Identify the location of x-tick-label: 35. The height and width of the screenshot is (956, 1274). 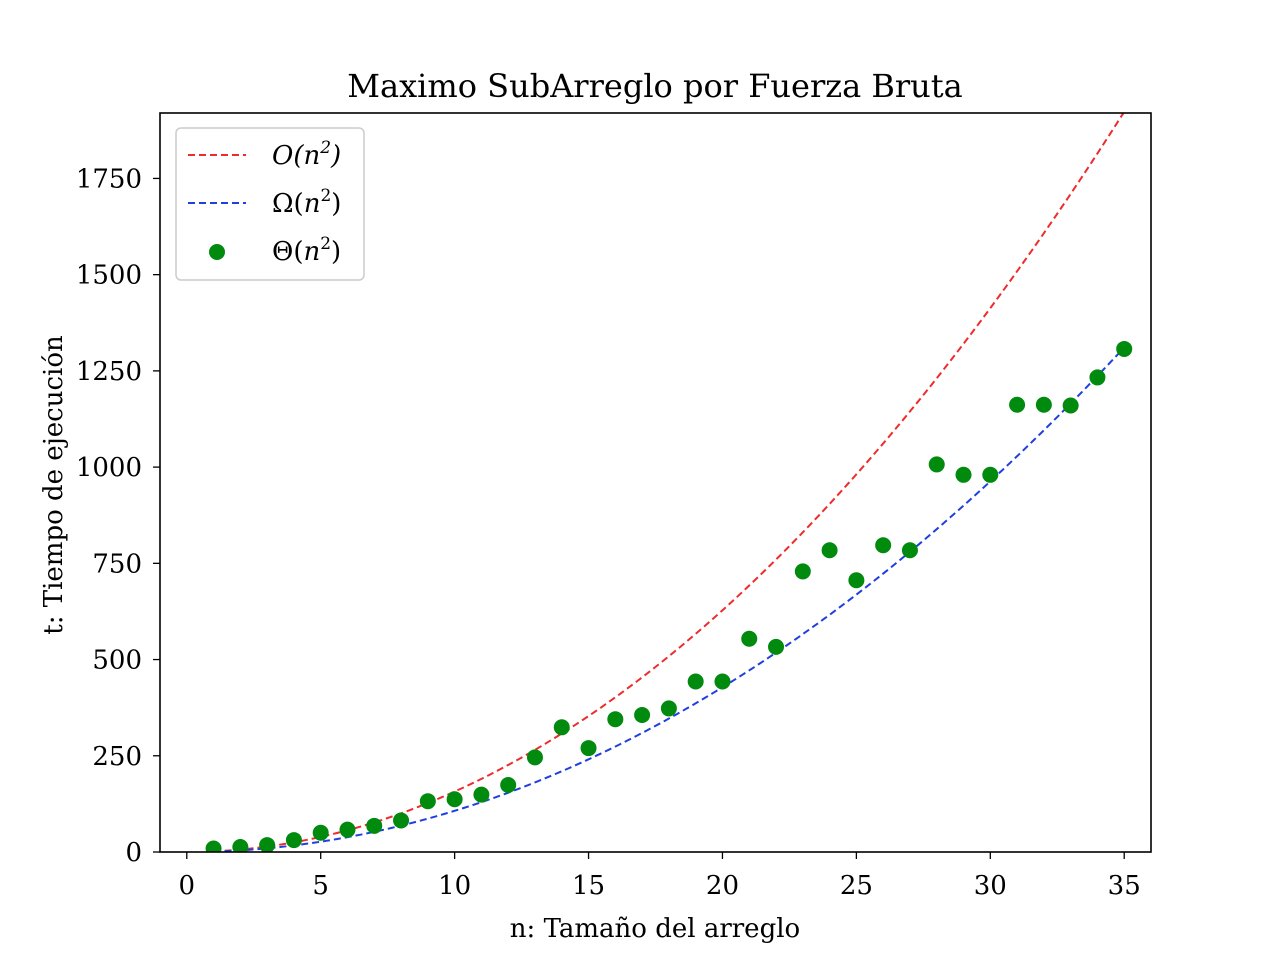
(1124, 886).